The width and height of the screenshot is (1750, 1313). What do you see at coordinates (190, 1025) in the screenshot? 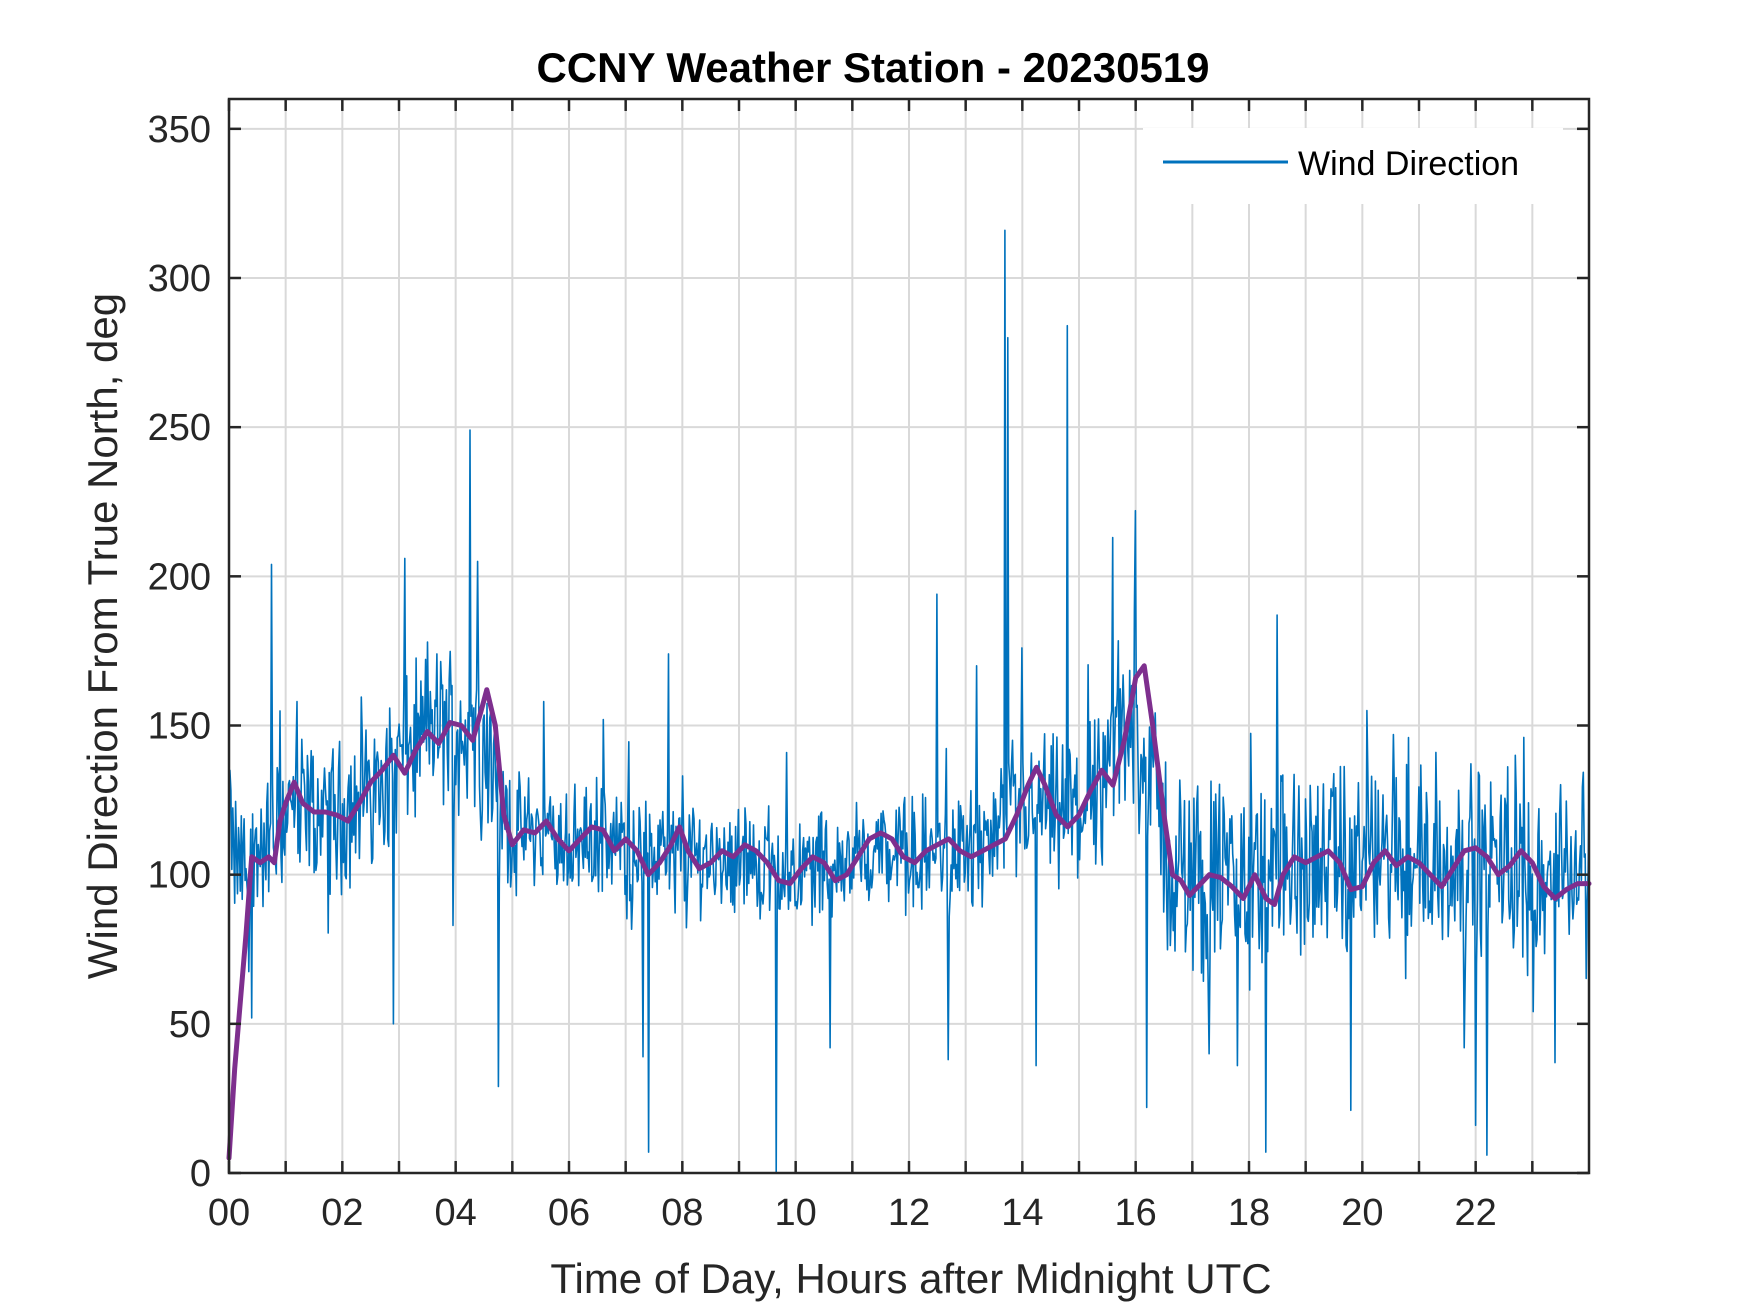
I see `y-tick-label: 50` at bounding box center [190, 1025].